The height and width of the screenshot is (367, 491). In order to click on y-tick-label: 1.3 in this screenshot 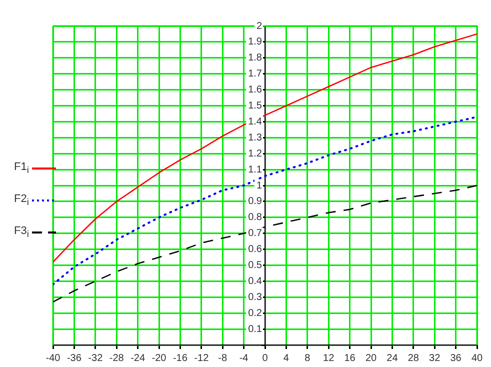, I will do `click(255, 138)`.